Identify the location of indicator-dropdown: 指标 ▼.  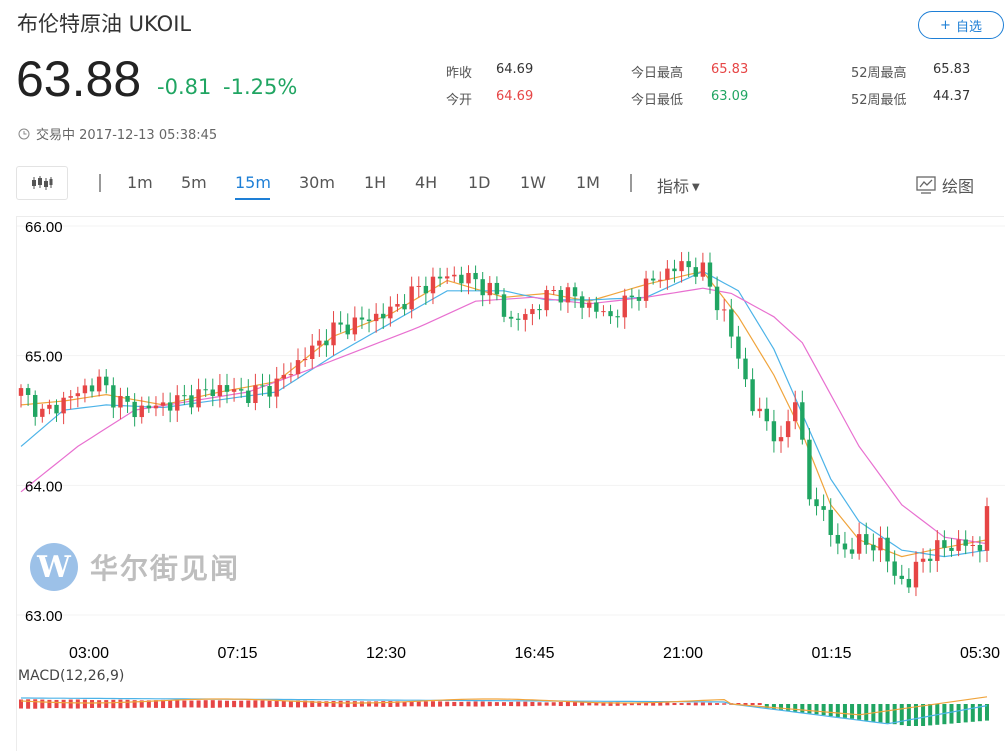
(678, 185).